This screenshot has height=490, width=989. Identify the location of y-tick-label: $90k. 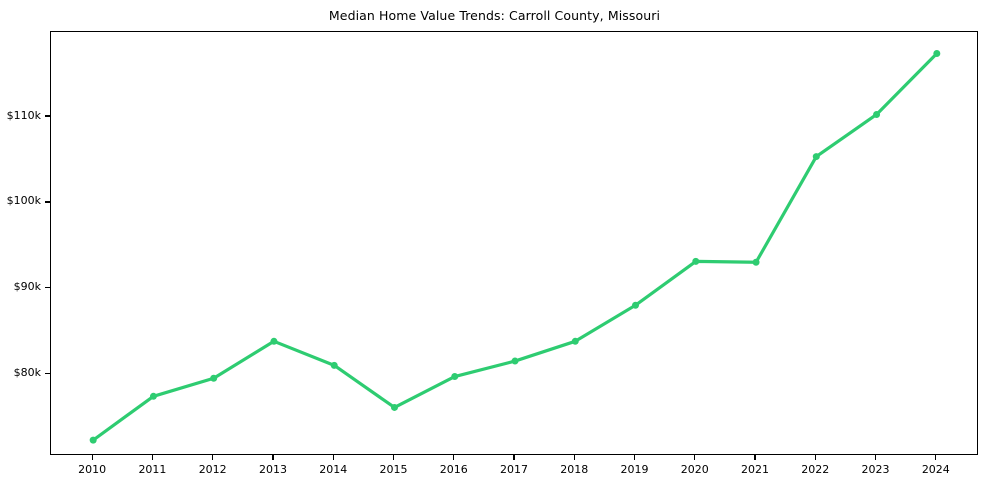
(27, 287).